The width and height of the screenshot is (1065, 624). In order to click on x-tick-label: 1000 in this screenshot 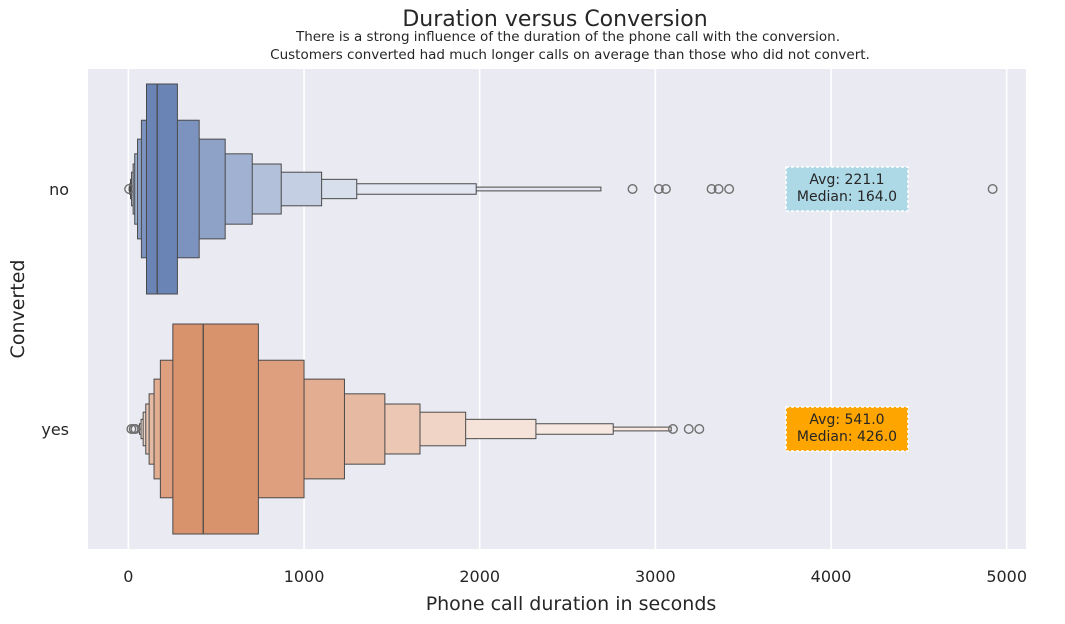, I will do `click(304, 576)`.